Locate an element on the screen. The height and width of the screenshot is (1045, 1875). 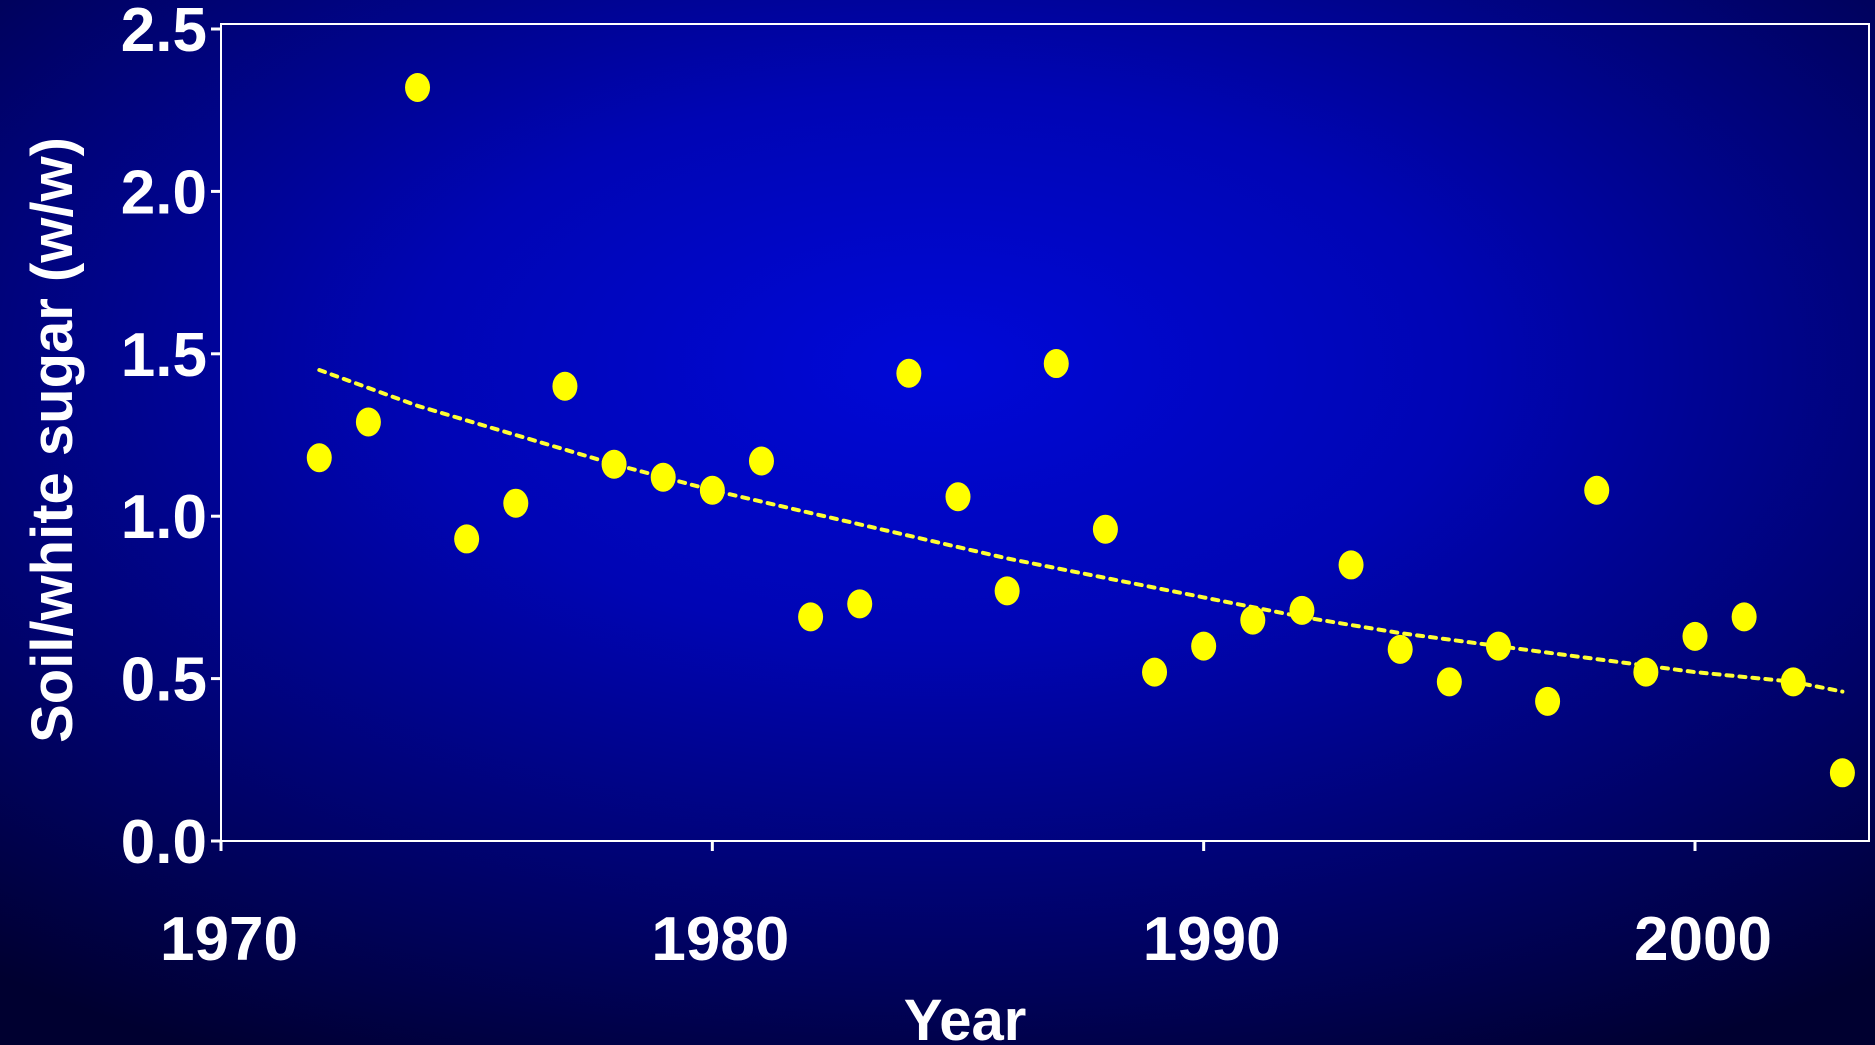
y-tick-label: 1.5 is located at coordinates (164, 355).